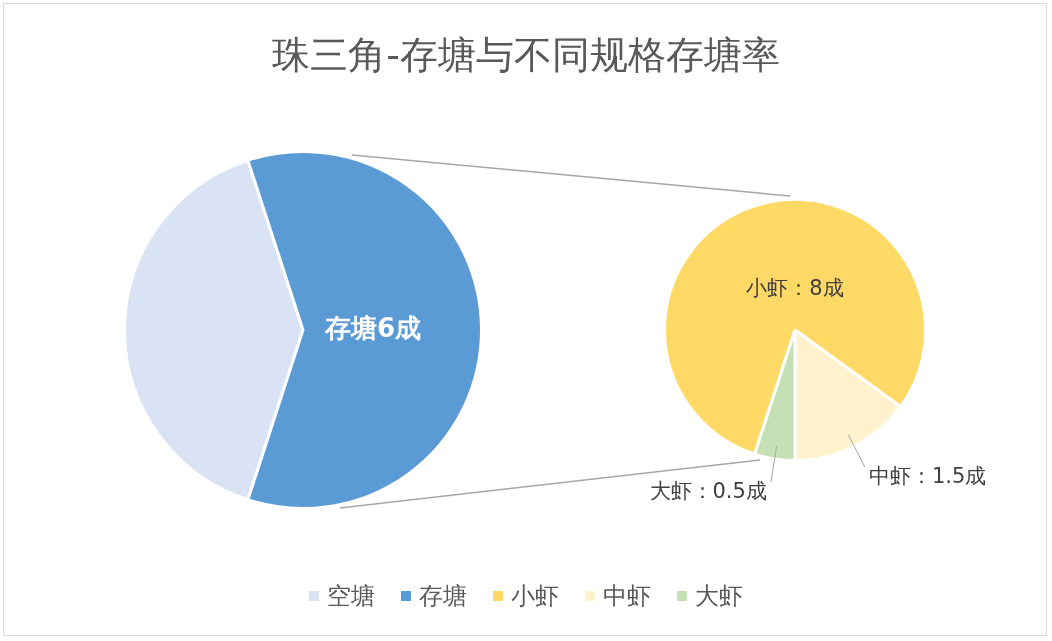  I want to click on legend-label: 空塘, so click(351, 596).